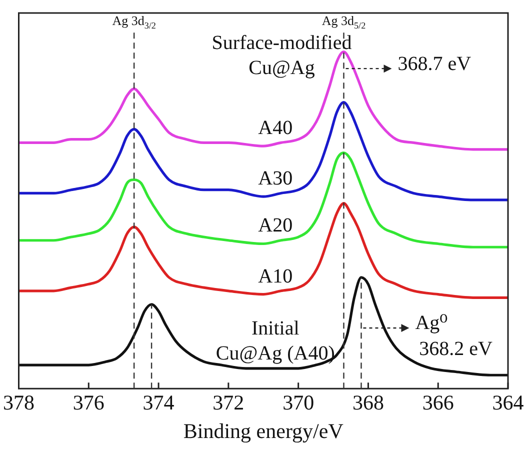 Image resolution: width=528 pixels, height=449 pixels. Describe the element at coordinates (275, 128) in the screenshot. I see `series-label: A40` at that location.